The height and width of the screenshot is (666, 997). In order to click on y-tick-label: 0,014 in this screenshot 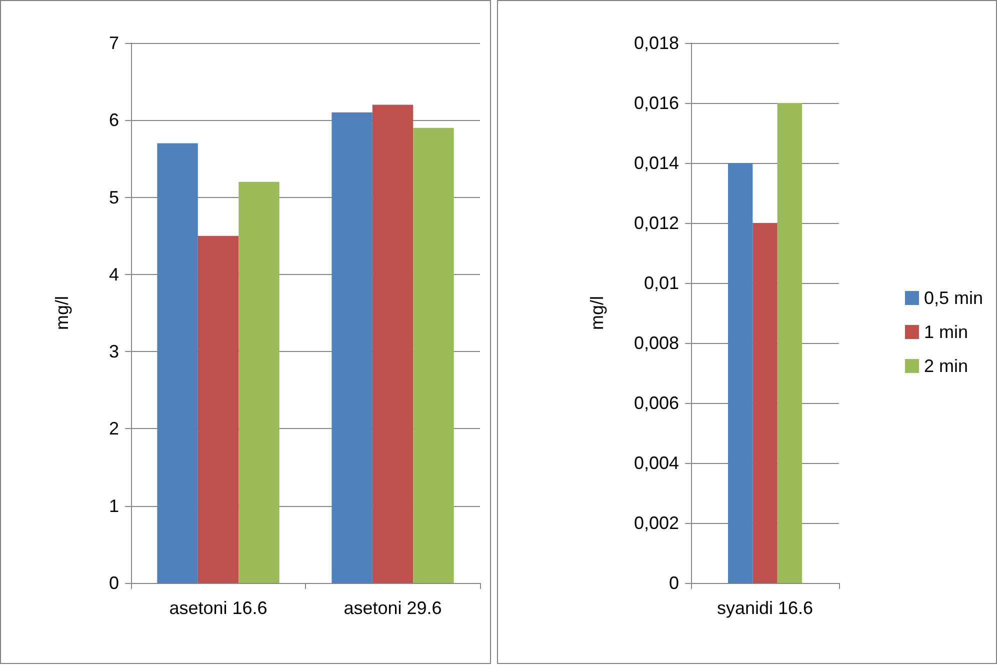, I will do `click(656, 163)`.